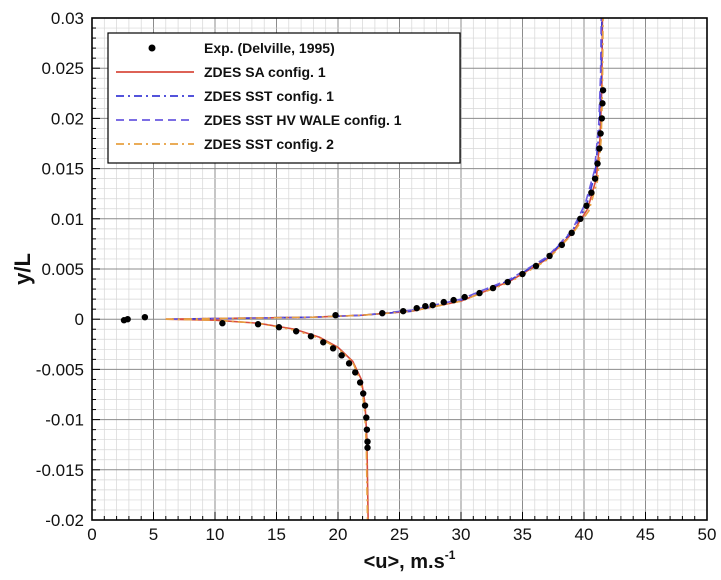  I want to click on legend-entry-0: Exp. (Delville, 1995), so click(241, 48).